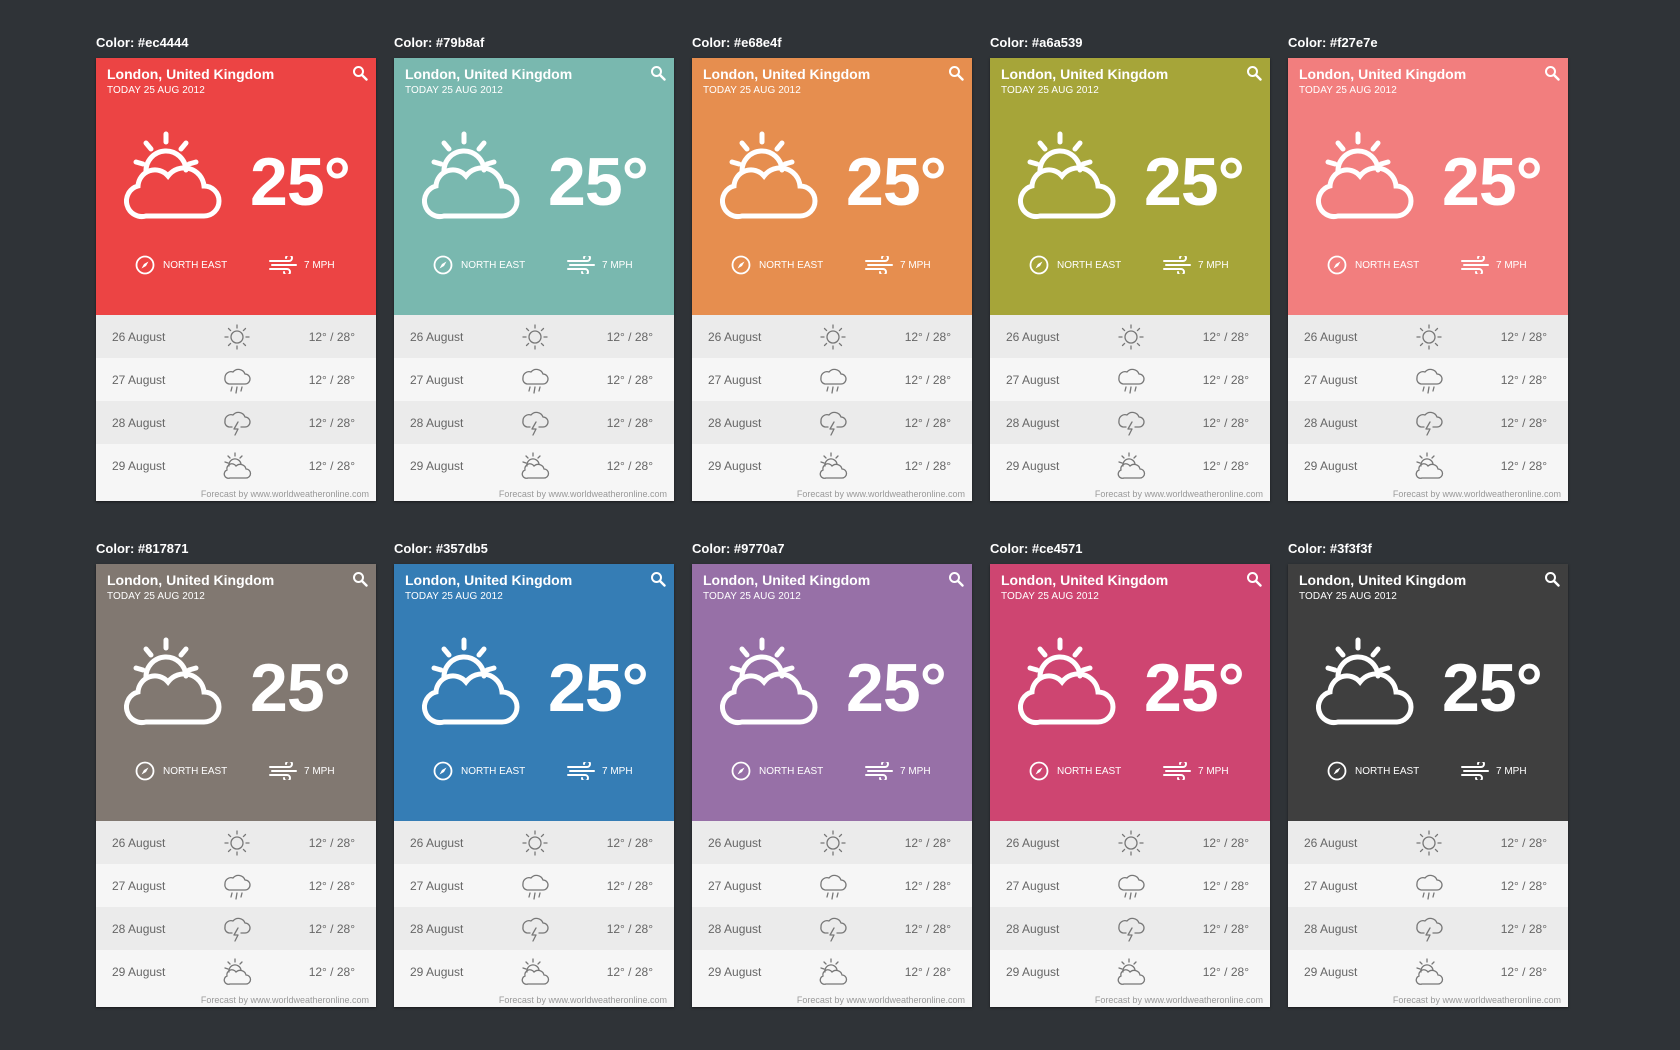 This screenshot has height=1050, width=1680. What do you see at coordinates (1428, 379) in the screenshot?
I see `forecast-row: 27 August 12° / 28°` at bounding box center [1428, 379].